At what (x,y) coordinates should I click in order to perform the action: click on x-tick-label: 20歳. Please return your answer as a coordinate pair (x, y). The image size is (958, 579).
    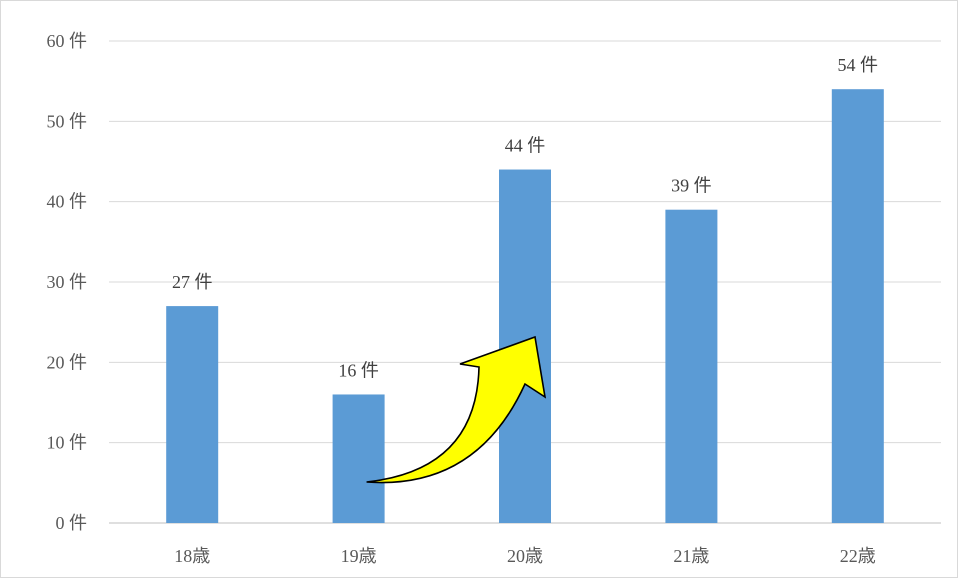
    Looking at the image, I should click on (525, 556).